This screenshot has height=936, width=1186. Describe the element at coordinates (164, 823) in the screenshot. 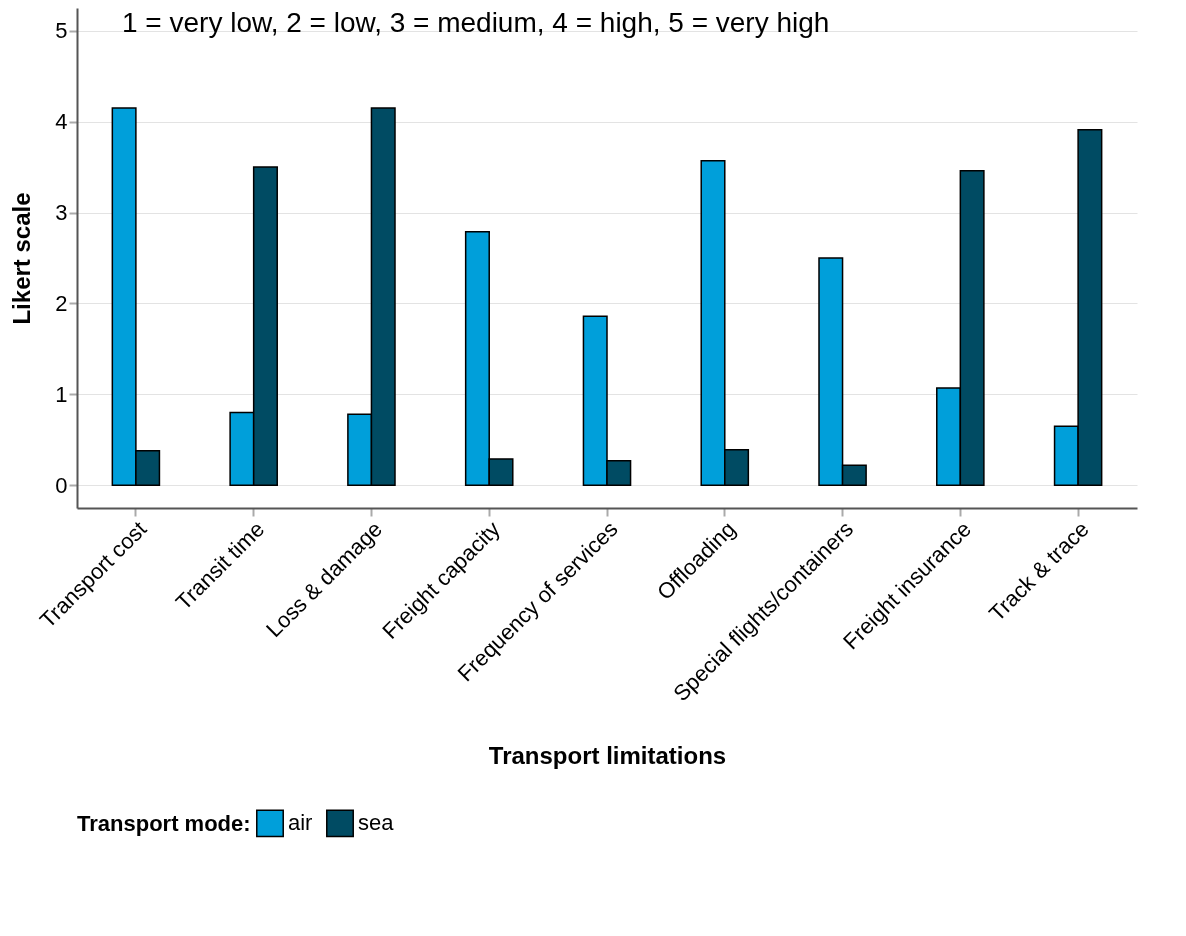

I see `legend-title: Transport mode:` at that location.